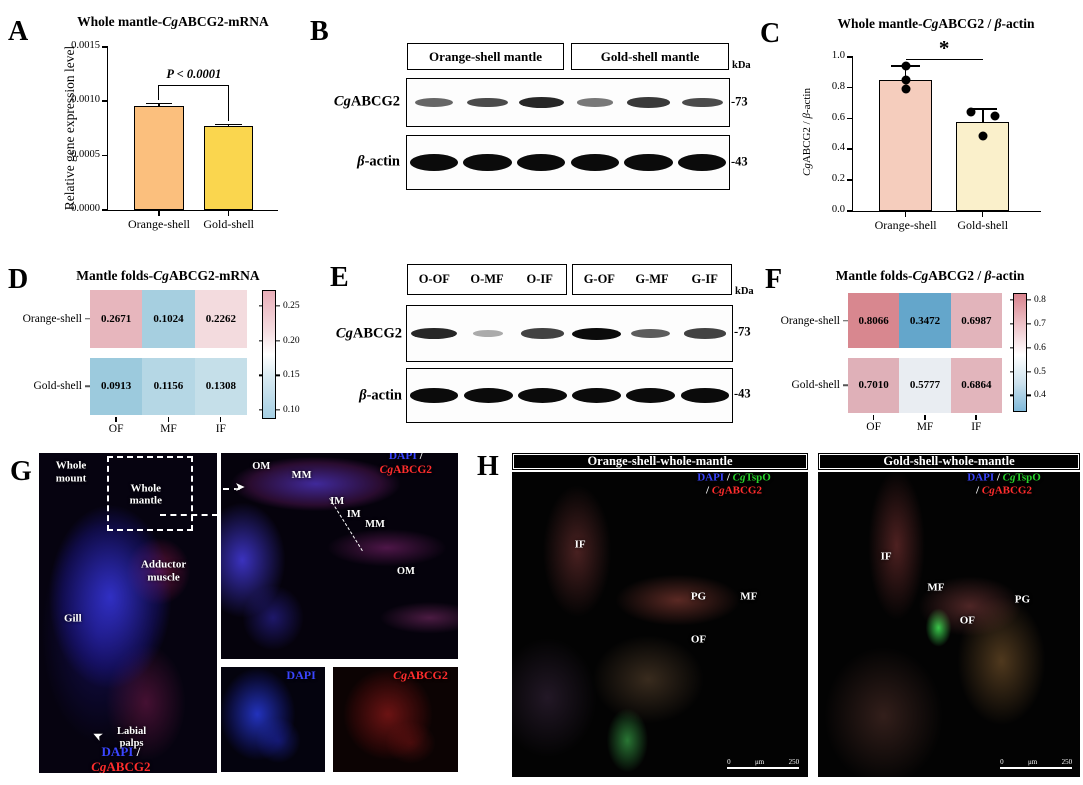  I want to click on heatmap-row-label: Gold-shell, so click(815, 385).